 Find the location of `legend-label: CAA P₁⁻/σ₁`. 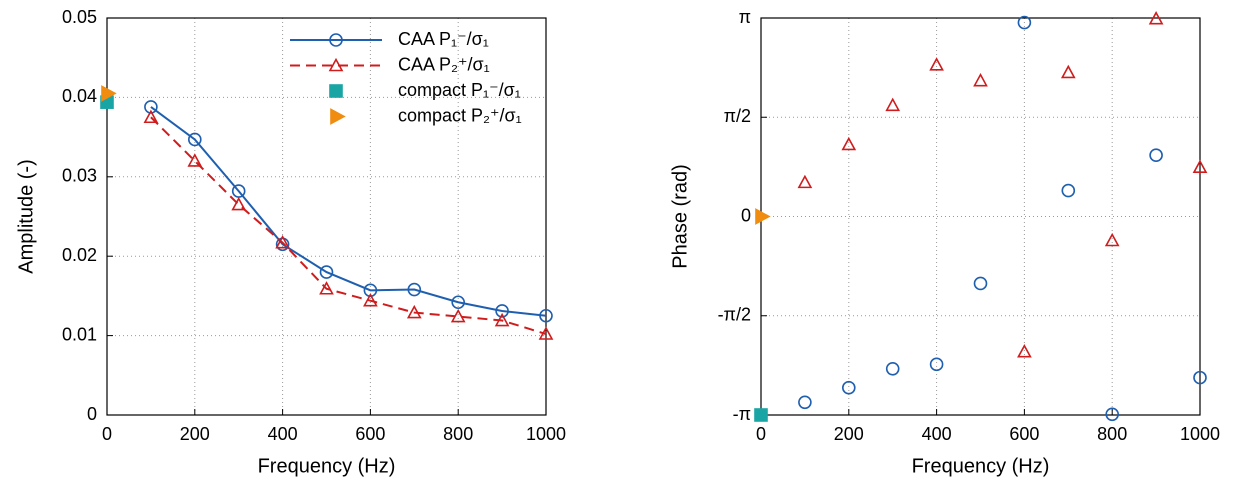

legend-label: CAA P₁⁻/σ₁ is located at coordinates (443, 39).